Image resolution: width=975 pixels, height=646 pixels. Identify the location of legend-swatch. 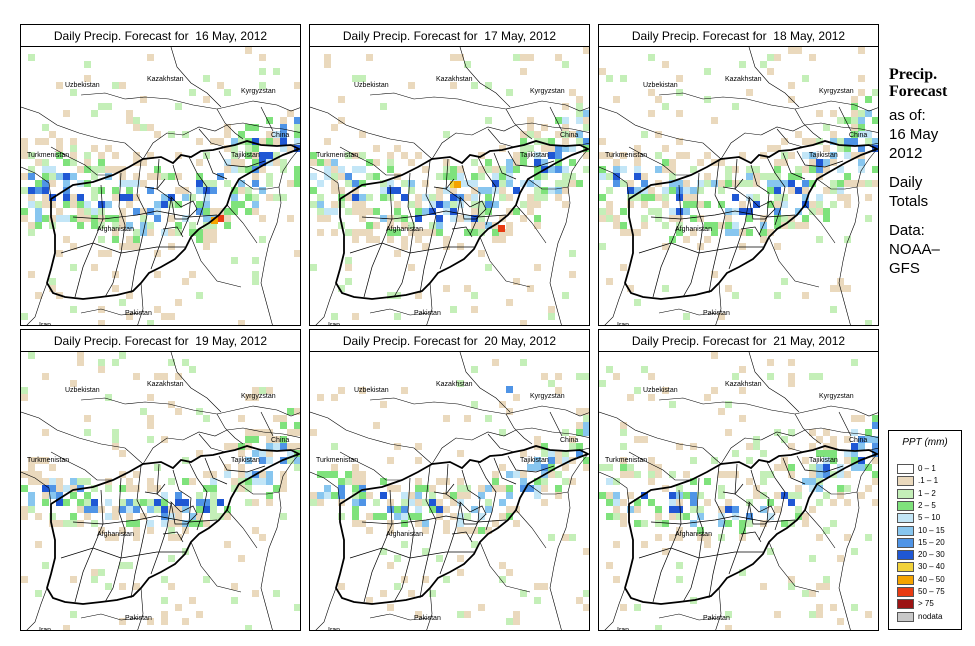
(905, 518).